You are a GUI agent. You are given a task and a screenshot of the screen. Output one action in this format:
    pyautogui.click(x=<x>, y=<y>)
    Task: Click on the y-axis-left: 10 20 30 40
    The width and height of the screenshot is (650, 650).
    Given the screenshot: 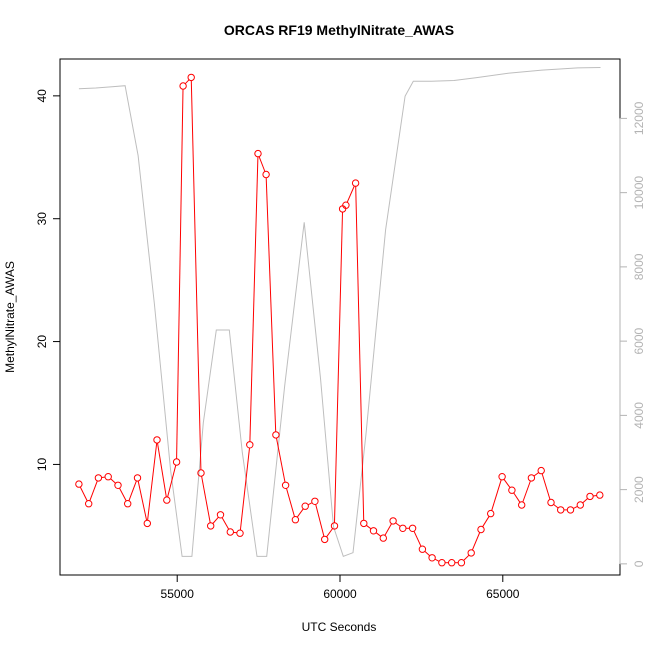 What is the action you would take?
    pyautogui.click(x=48, y=280)
    